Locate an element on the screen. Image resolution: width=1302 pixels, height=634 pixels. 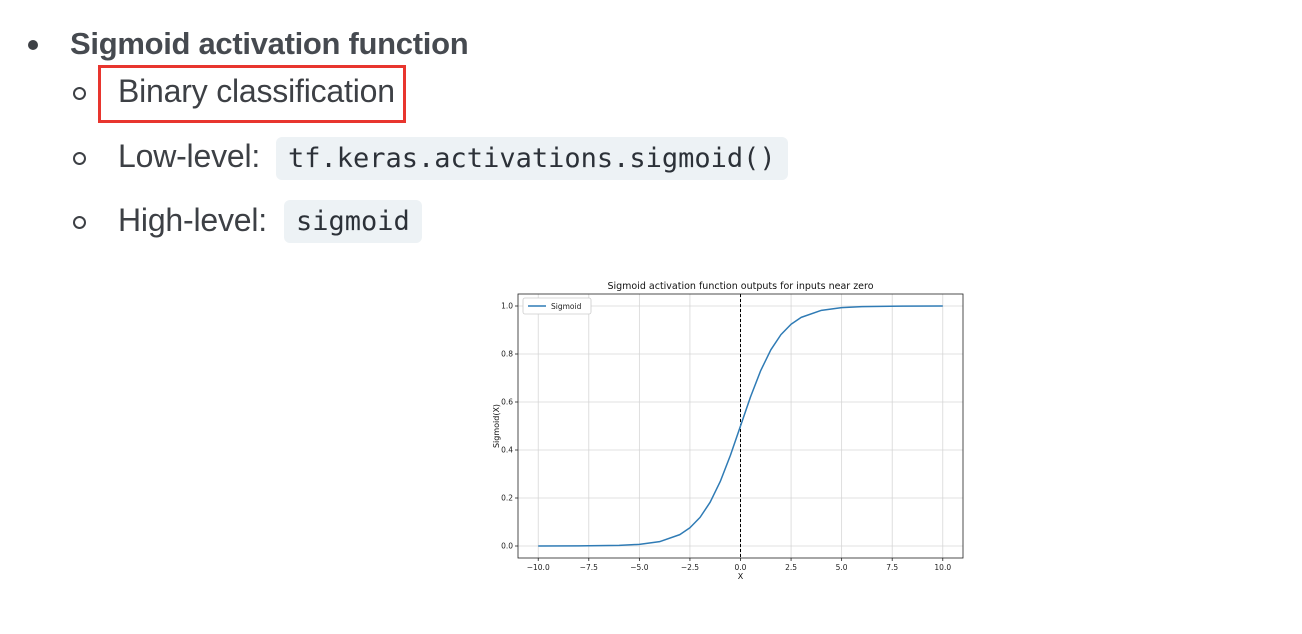
item-binary-classification: Binary classification is located at coordinates (256, 91).